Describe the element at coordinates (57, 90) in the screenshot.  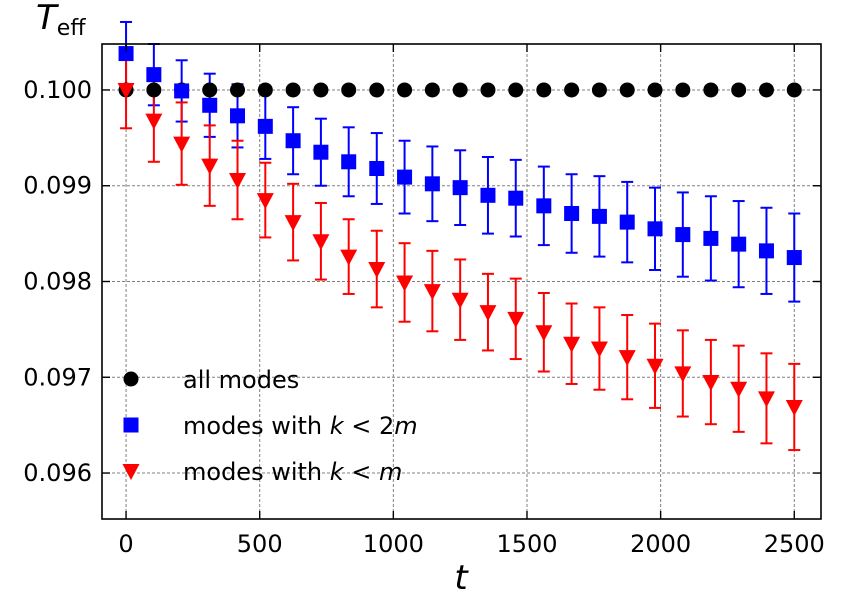
I see `y-tick-label: 0.100` at that location.